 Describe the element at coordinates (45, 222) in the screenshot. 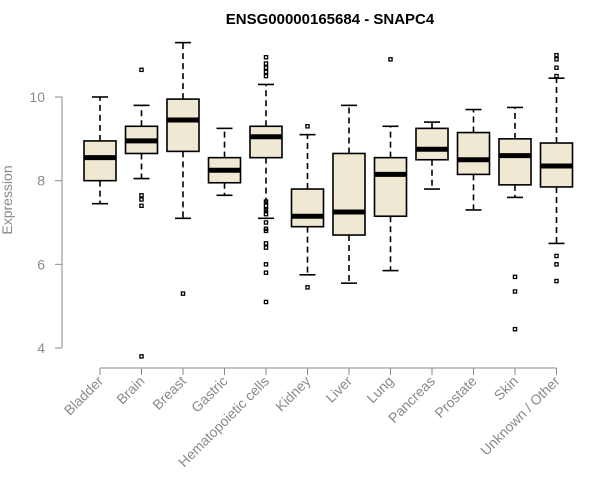

I see `y-axis-ticks: 4 6 8 10` at that location.